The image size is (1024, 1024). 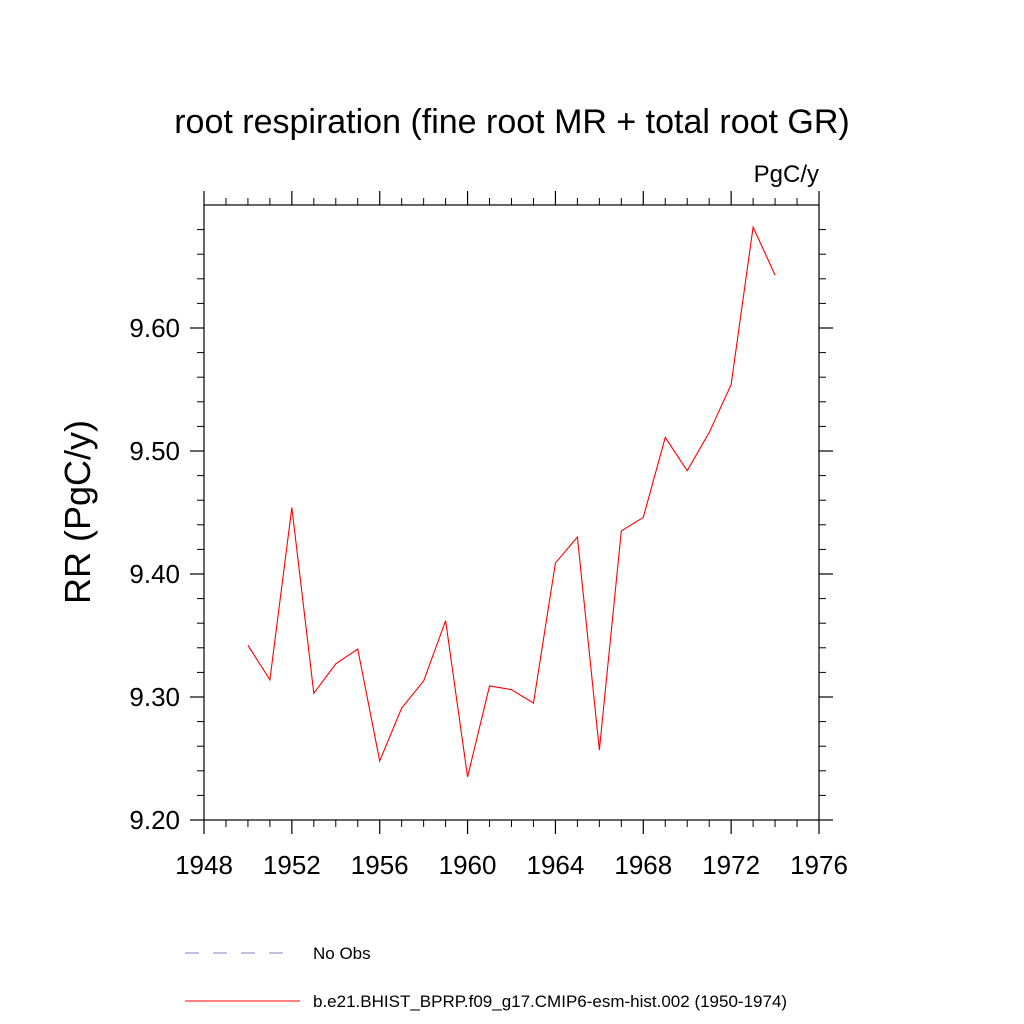 What do you see at coordinates (154, 574) in the screenshot?
I see `y-tick-label: 9.40` at bounding box center [154, 574].